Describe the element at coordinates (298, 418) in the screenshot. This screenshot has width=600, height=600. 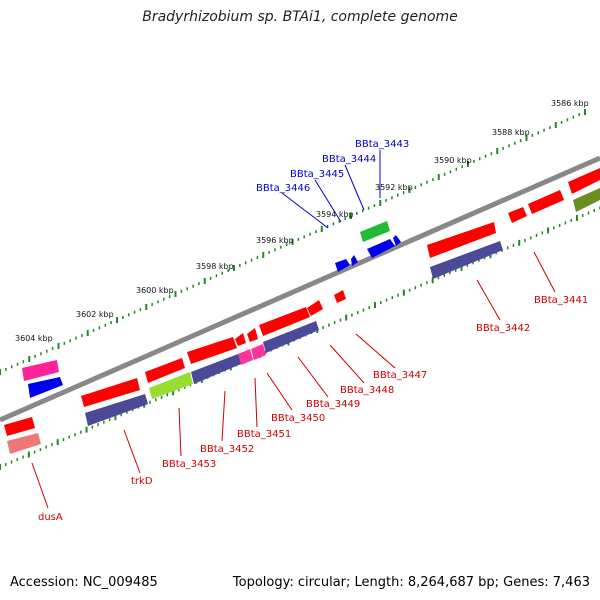
I see `gene-label-bbta-3450: BBta_3450` at that location.